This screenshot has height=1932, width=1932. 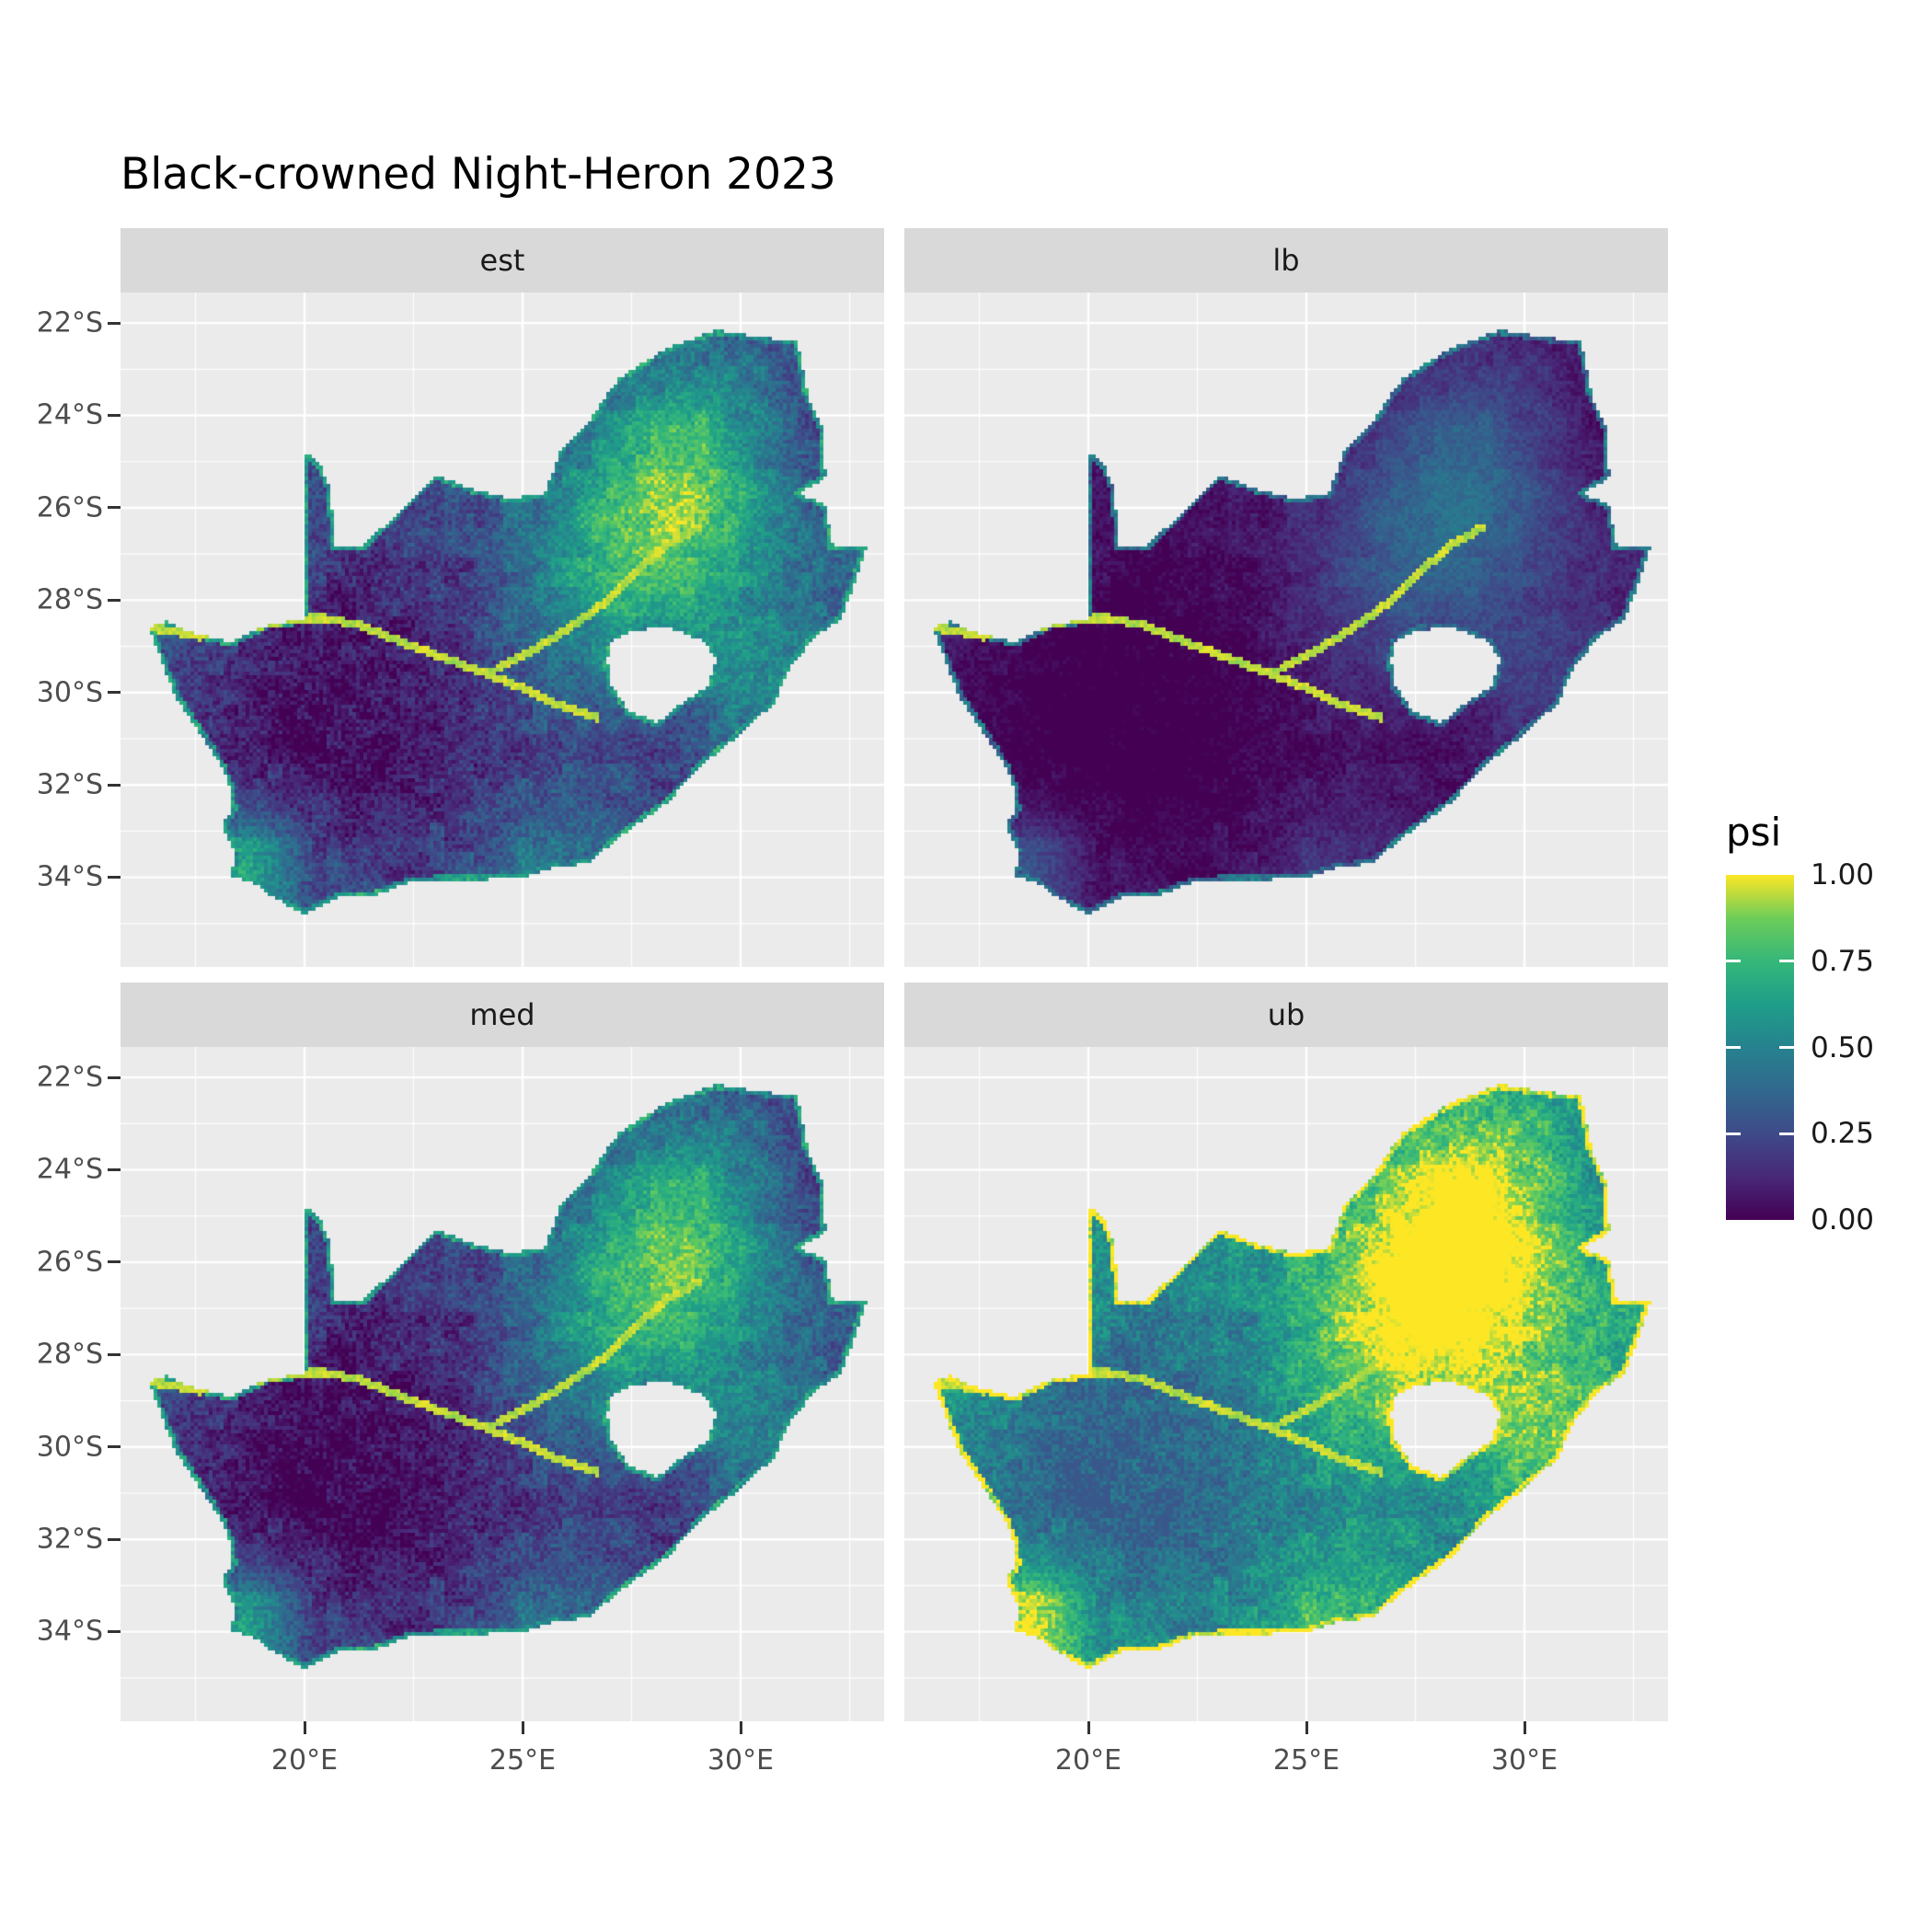 I want to click on plot-title: Black-crowned Night-Heron 2023, so click(x=478, y=174).